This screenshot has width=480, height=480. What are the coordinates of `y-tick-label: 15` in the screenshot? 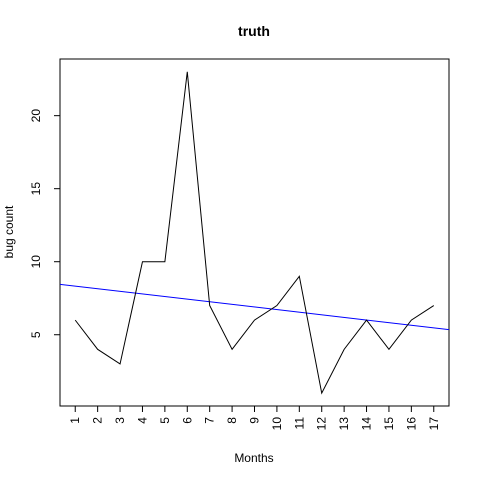 It's located at (36, 189).